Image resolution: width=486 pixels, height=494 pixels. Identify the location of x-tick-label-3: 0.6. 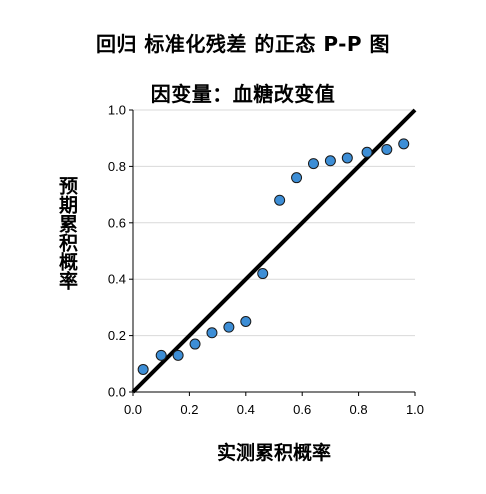
(302, 409).